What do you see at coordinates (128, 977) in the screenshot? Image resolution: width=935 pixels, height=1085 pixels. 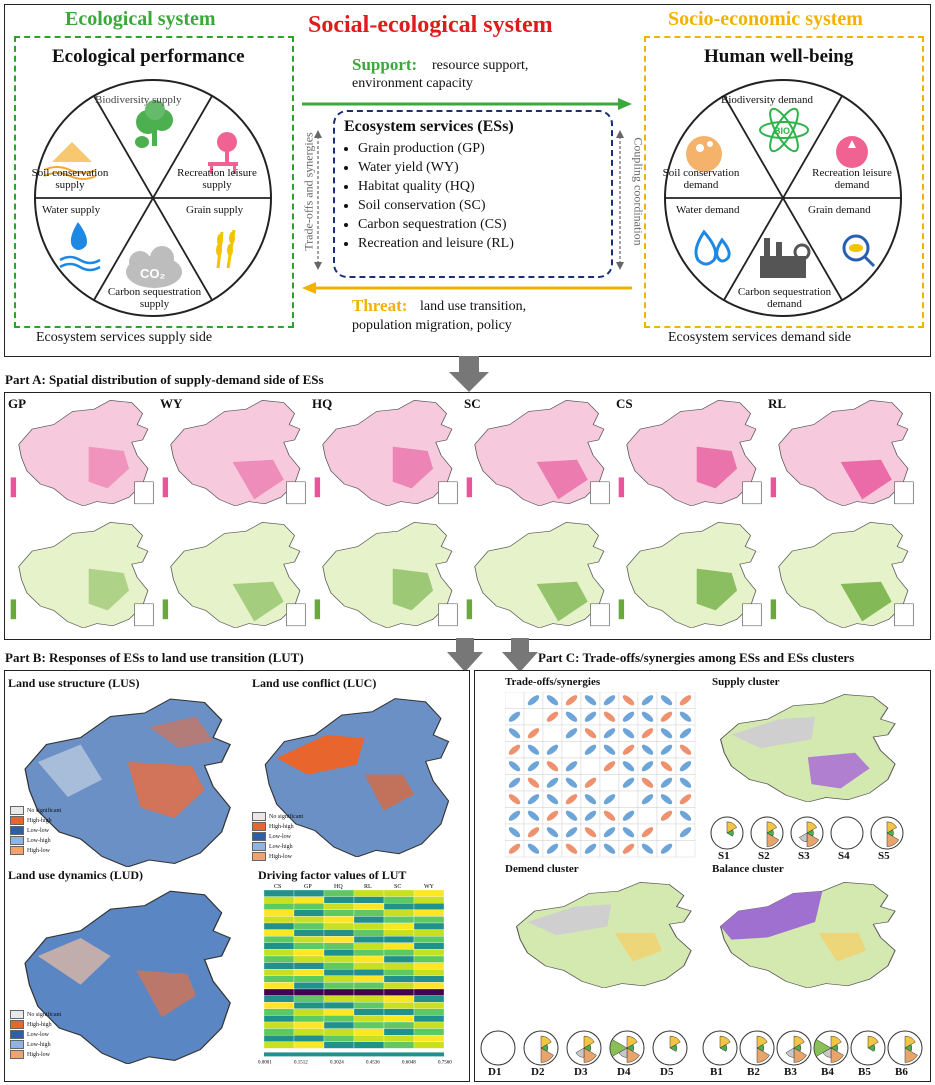 I see `lud-map` at bounding box center [128, 977].